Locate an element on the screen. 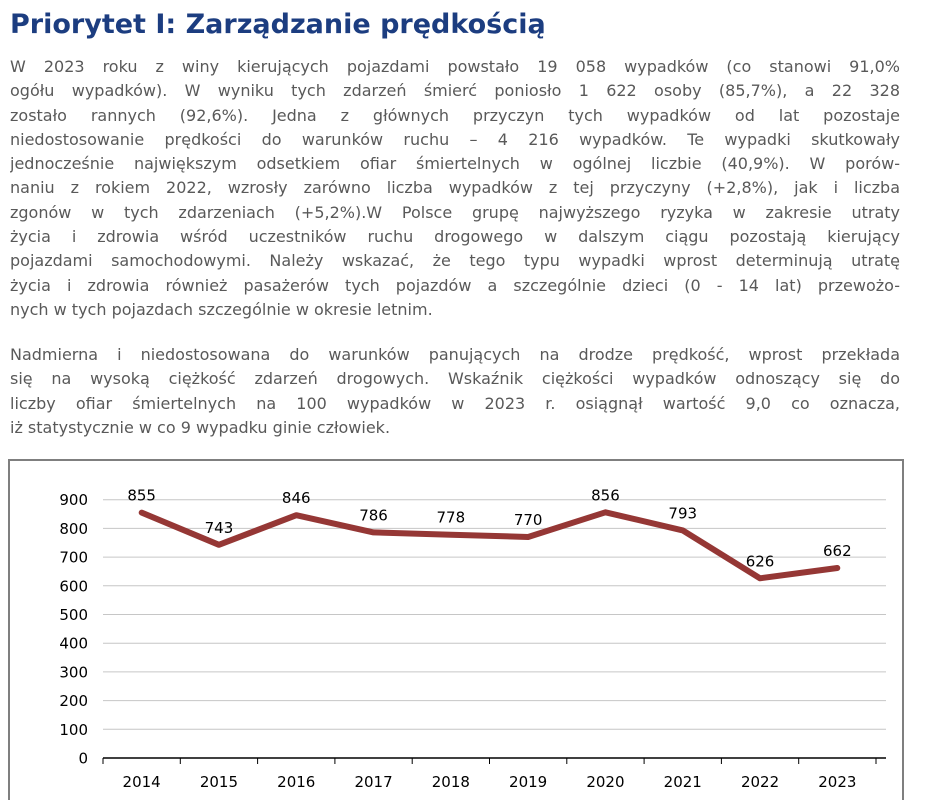 This screenshot has height=800, width=941. page-title: Priorytet I: Zarządzanie prędkością is located at coordinates (278, 24).